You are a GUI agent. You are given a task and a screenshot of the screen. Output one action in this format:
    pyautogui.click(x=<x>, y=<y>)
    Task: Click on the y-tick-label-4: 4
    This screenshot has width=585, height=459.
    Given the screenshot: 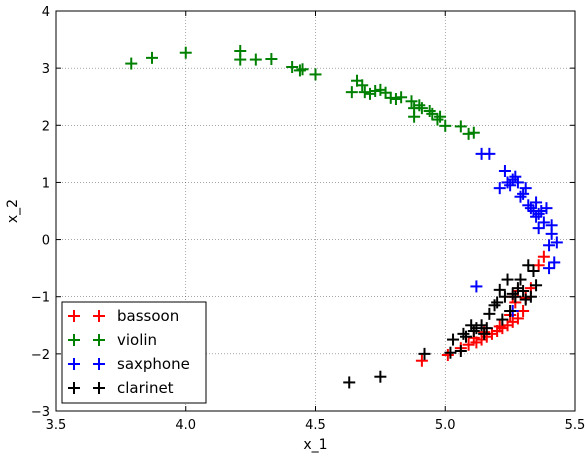 What is the action you would take?
    pyautogui.click(x=46, y=12)
    